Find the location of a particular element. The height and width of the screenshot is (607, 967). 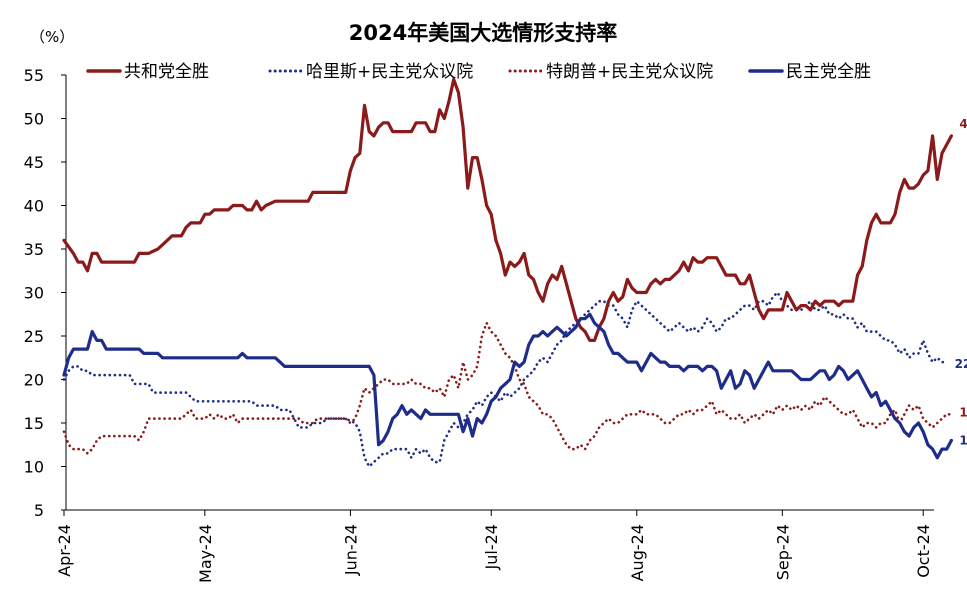

y-tick-label: 15 is located at coordinates (34, 423).